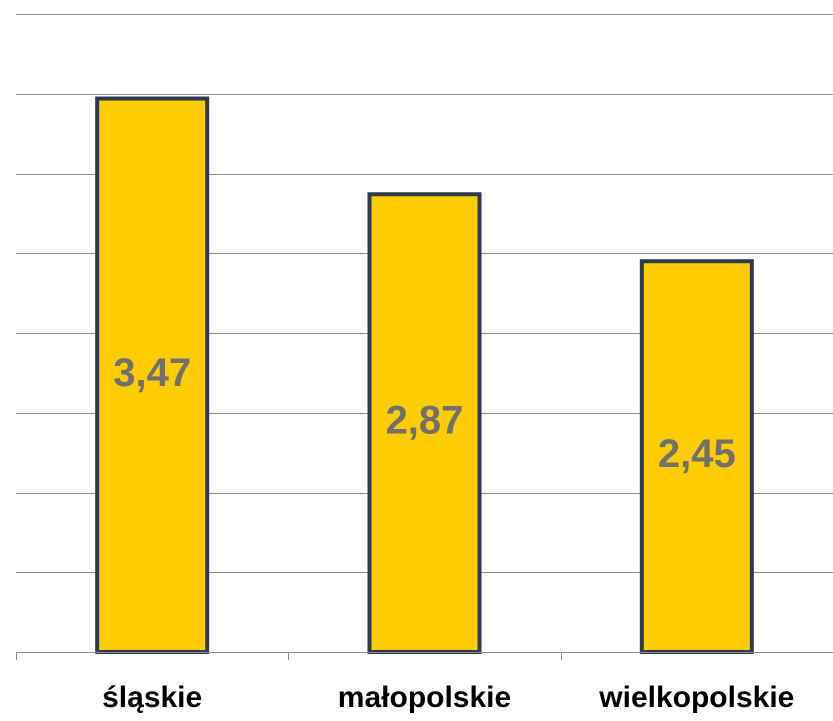  I want to click on x-axis: śląskie małopolskie wielkopolskie, so click(424, 683).